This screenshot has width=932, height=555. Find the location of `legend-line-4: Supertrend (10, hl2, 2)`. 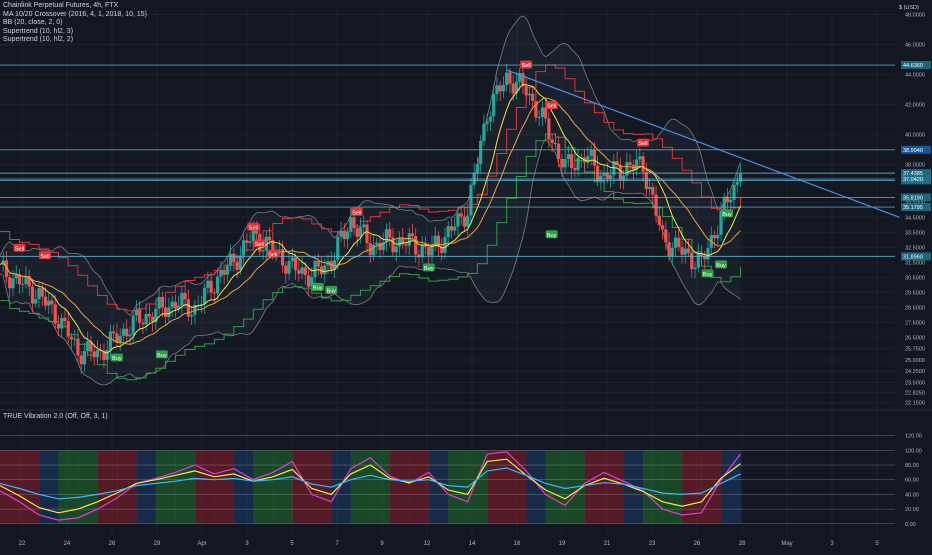

legend-line-4: Supertrend (10, hl2, 2) is located at coordinates (38, 39).